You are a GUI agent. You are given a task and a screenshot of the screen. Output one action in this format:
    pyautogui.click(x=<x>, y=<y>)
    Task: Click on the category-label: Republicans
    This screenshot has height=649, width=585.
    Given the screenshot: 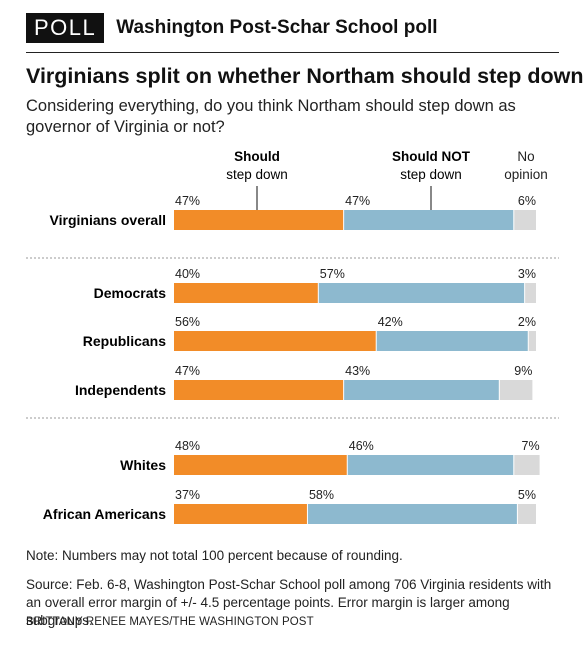 What is the action you would take?
    pyautogui.click(x=124, y=341)
    